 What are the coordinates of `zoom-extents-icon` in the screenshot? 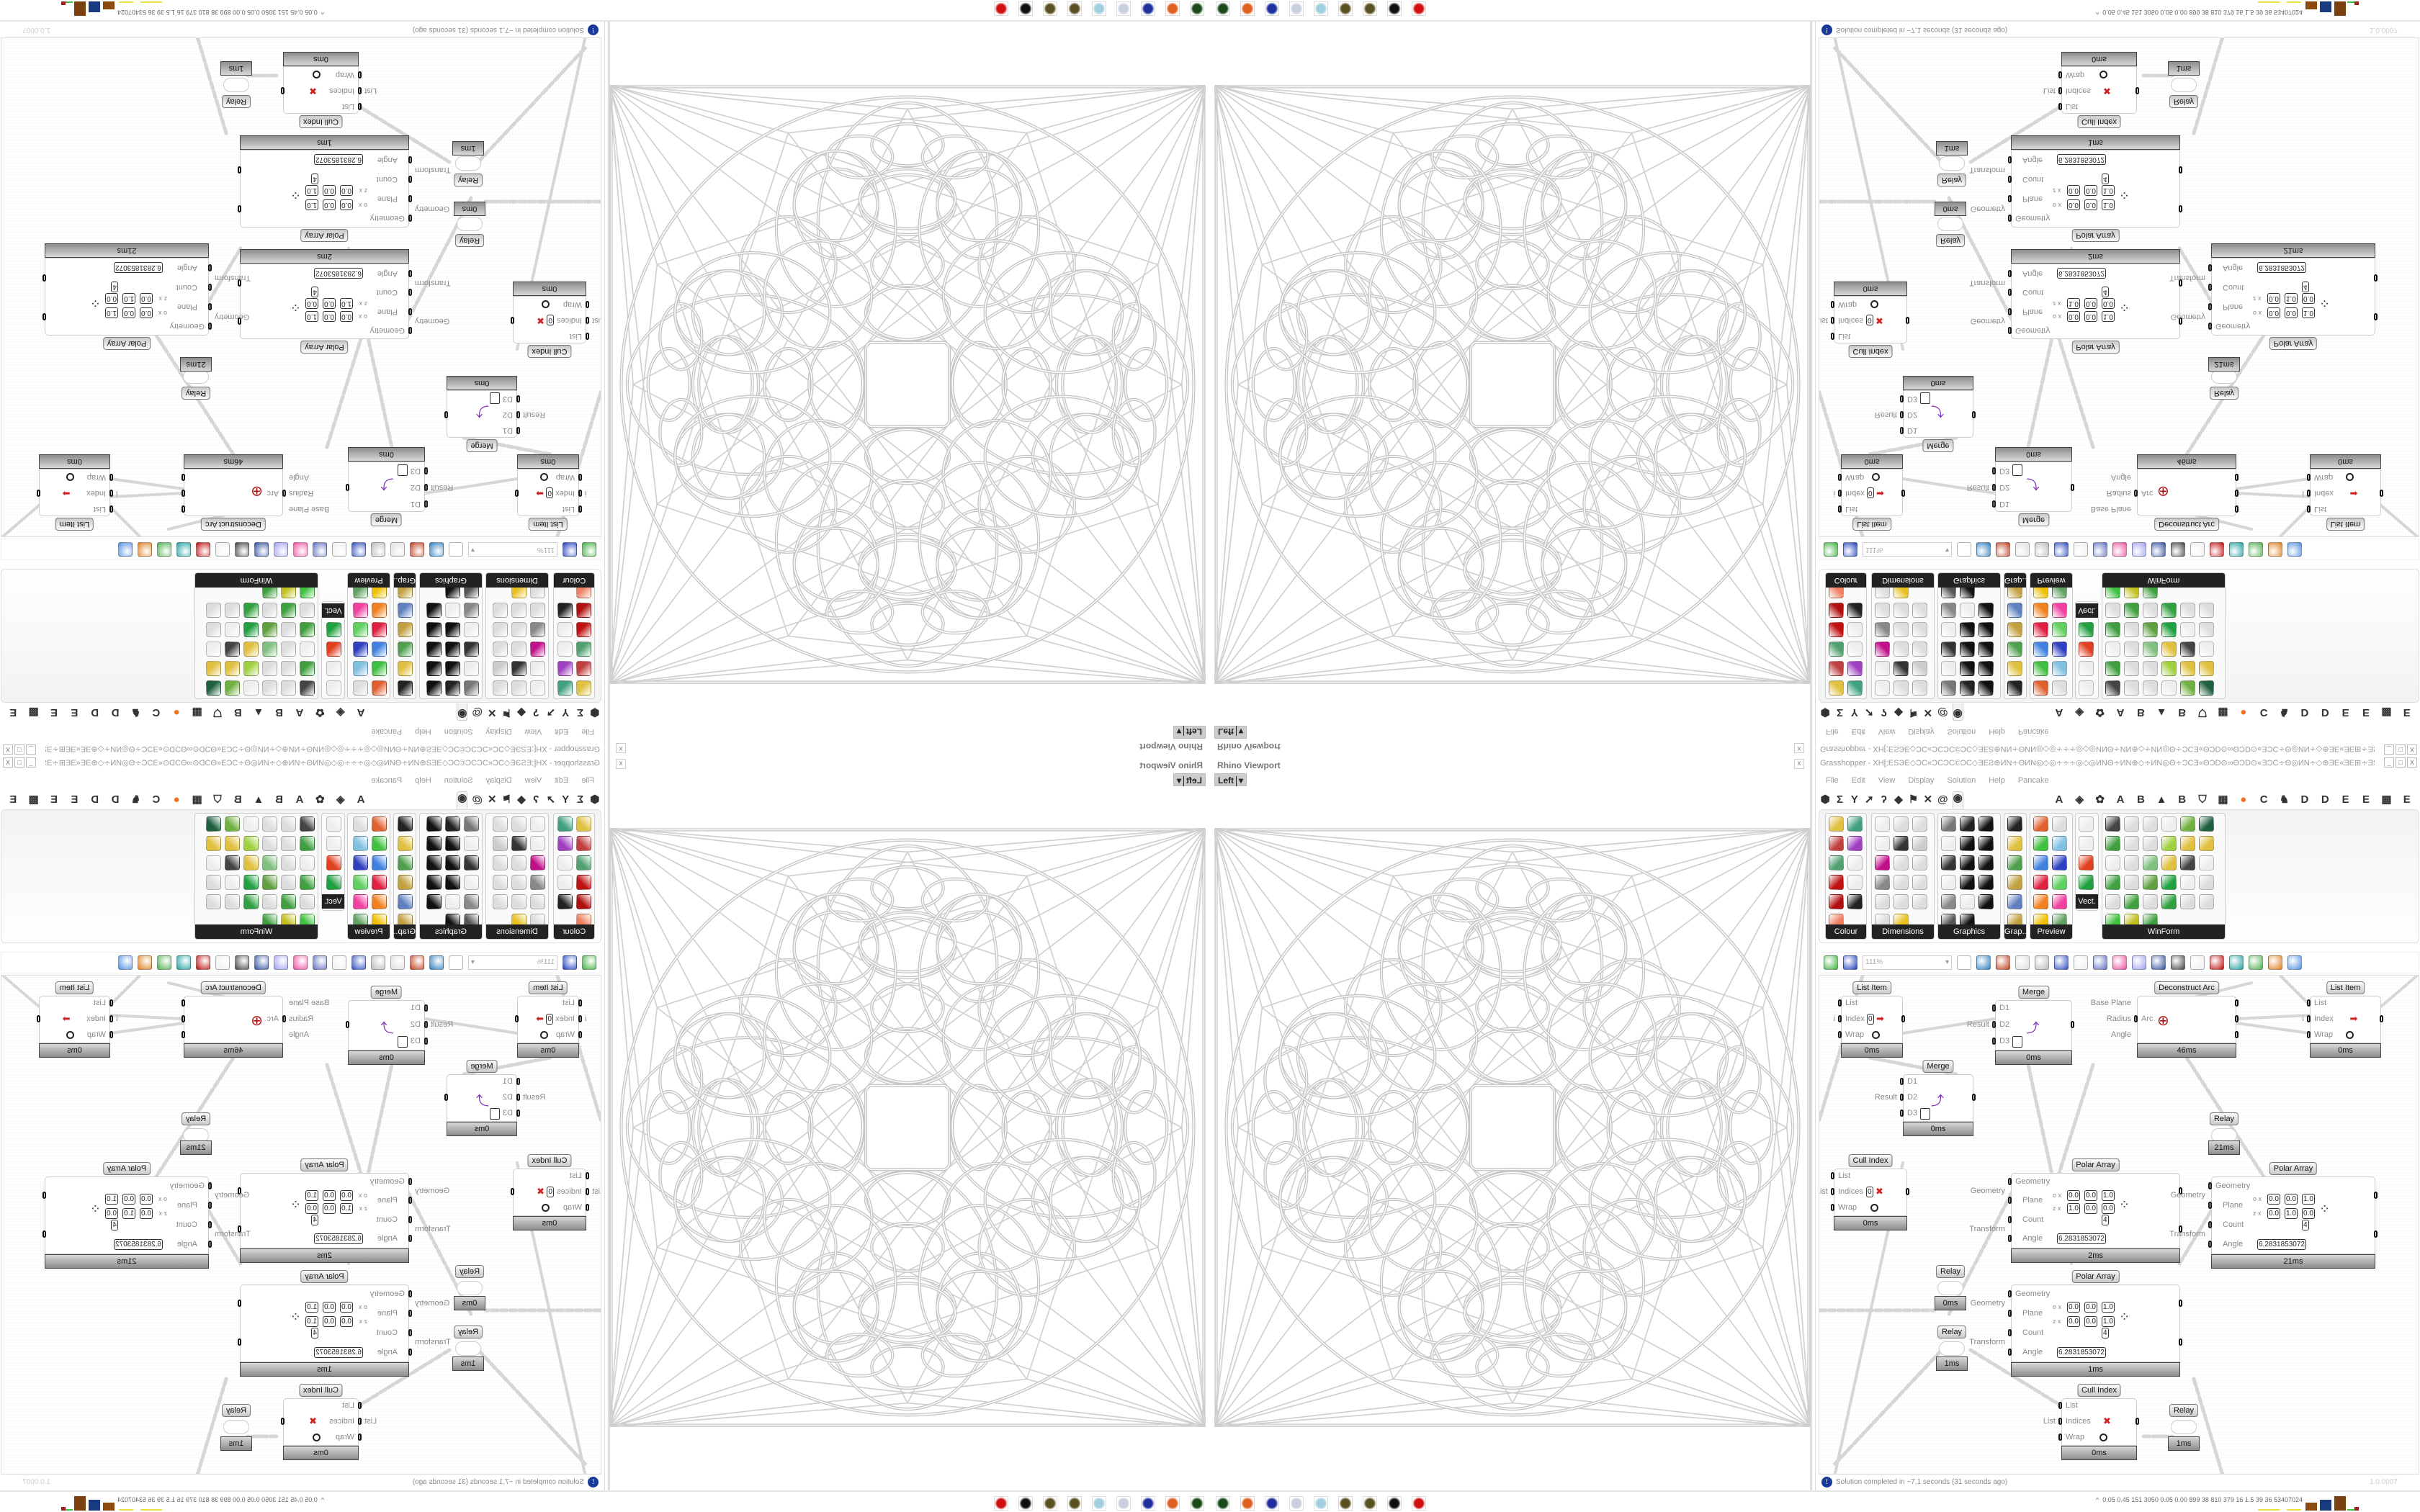 It's located at (456, 962).